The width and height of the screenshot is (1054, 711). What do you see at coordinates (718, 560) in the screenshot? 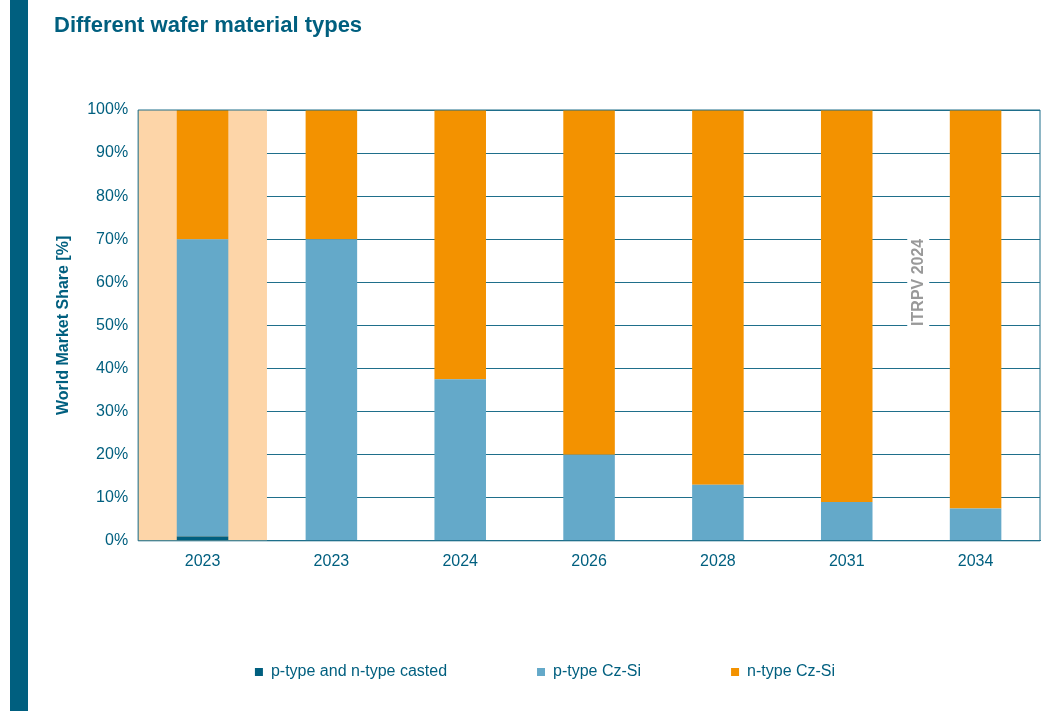
I see `x-tick-label: 2028` at bounding box center [718, 560].